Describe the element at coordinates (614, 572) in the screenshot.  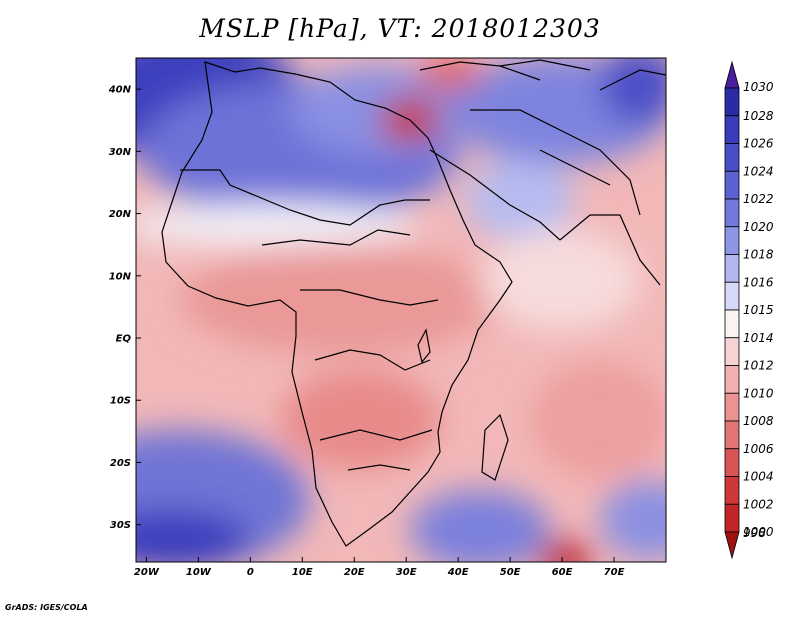
I see `lon-tick-label: 70E` at that location.